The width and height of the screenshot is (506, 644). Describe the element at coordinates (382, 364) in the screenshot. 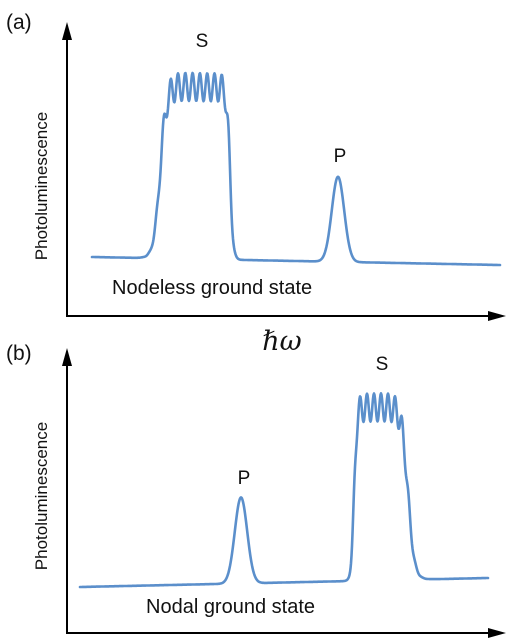

I see `panel-b-s-label: S` at that location.